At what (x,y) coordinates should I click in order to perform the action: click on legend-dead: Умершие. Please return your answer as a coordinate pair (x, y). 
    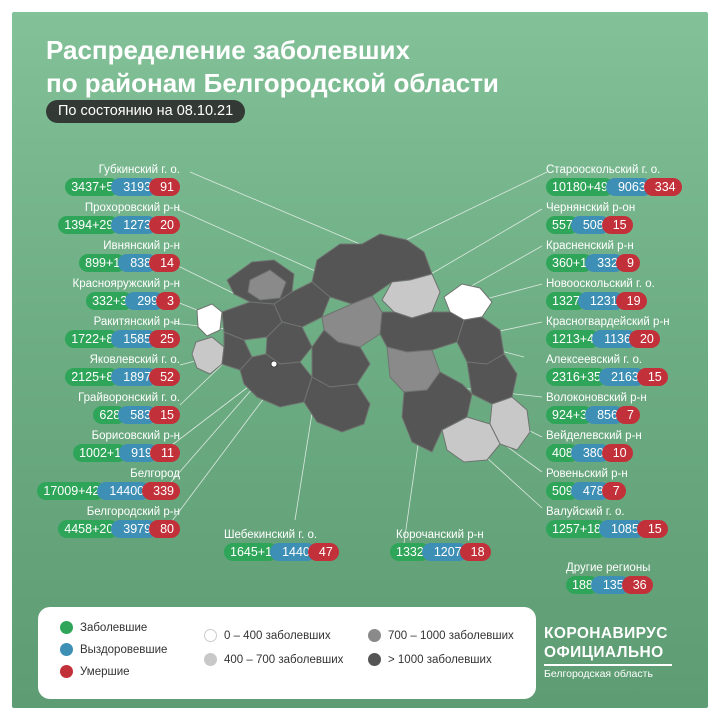
    Looking at the image, I should click on (95, 671).